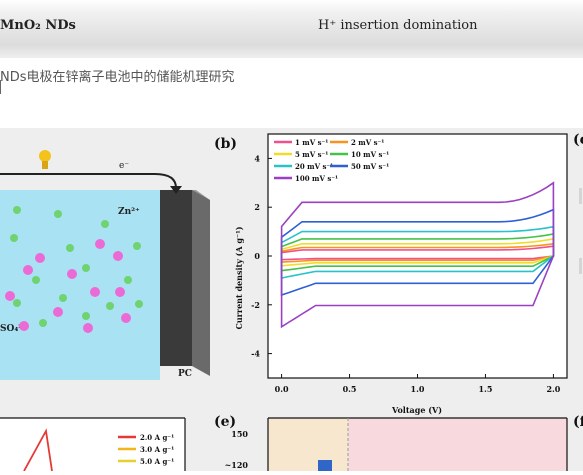  What do you see at coordinates (38, 25) in the screenshot?
I see `band-left-text: MnO₂ NDs` at bounding box center [38, 25].